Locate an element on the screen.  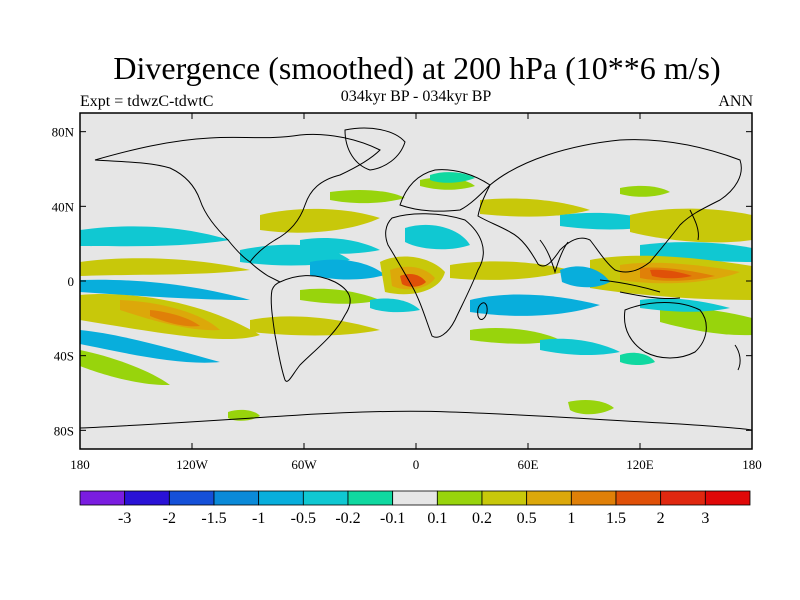
lat-tick-label: 80S is located at coordinates (64, 430).